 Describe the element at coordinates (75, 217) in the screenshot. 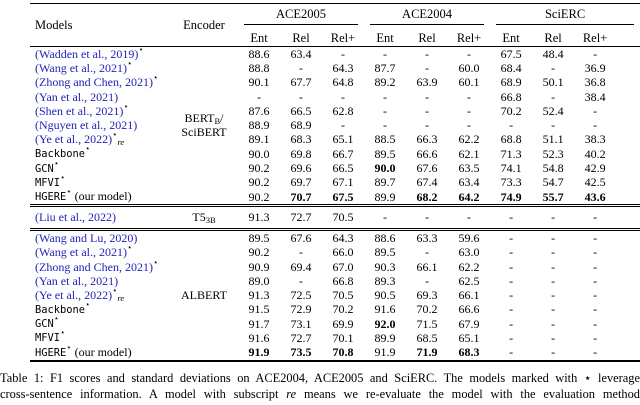

I see `citation-link: (Liu et al., 2022)` at that location.